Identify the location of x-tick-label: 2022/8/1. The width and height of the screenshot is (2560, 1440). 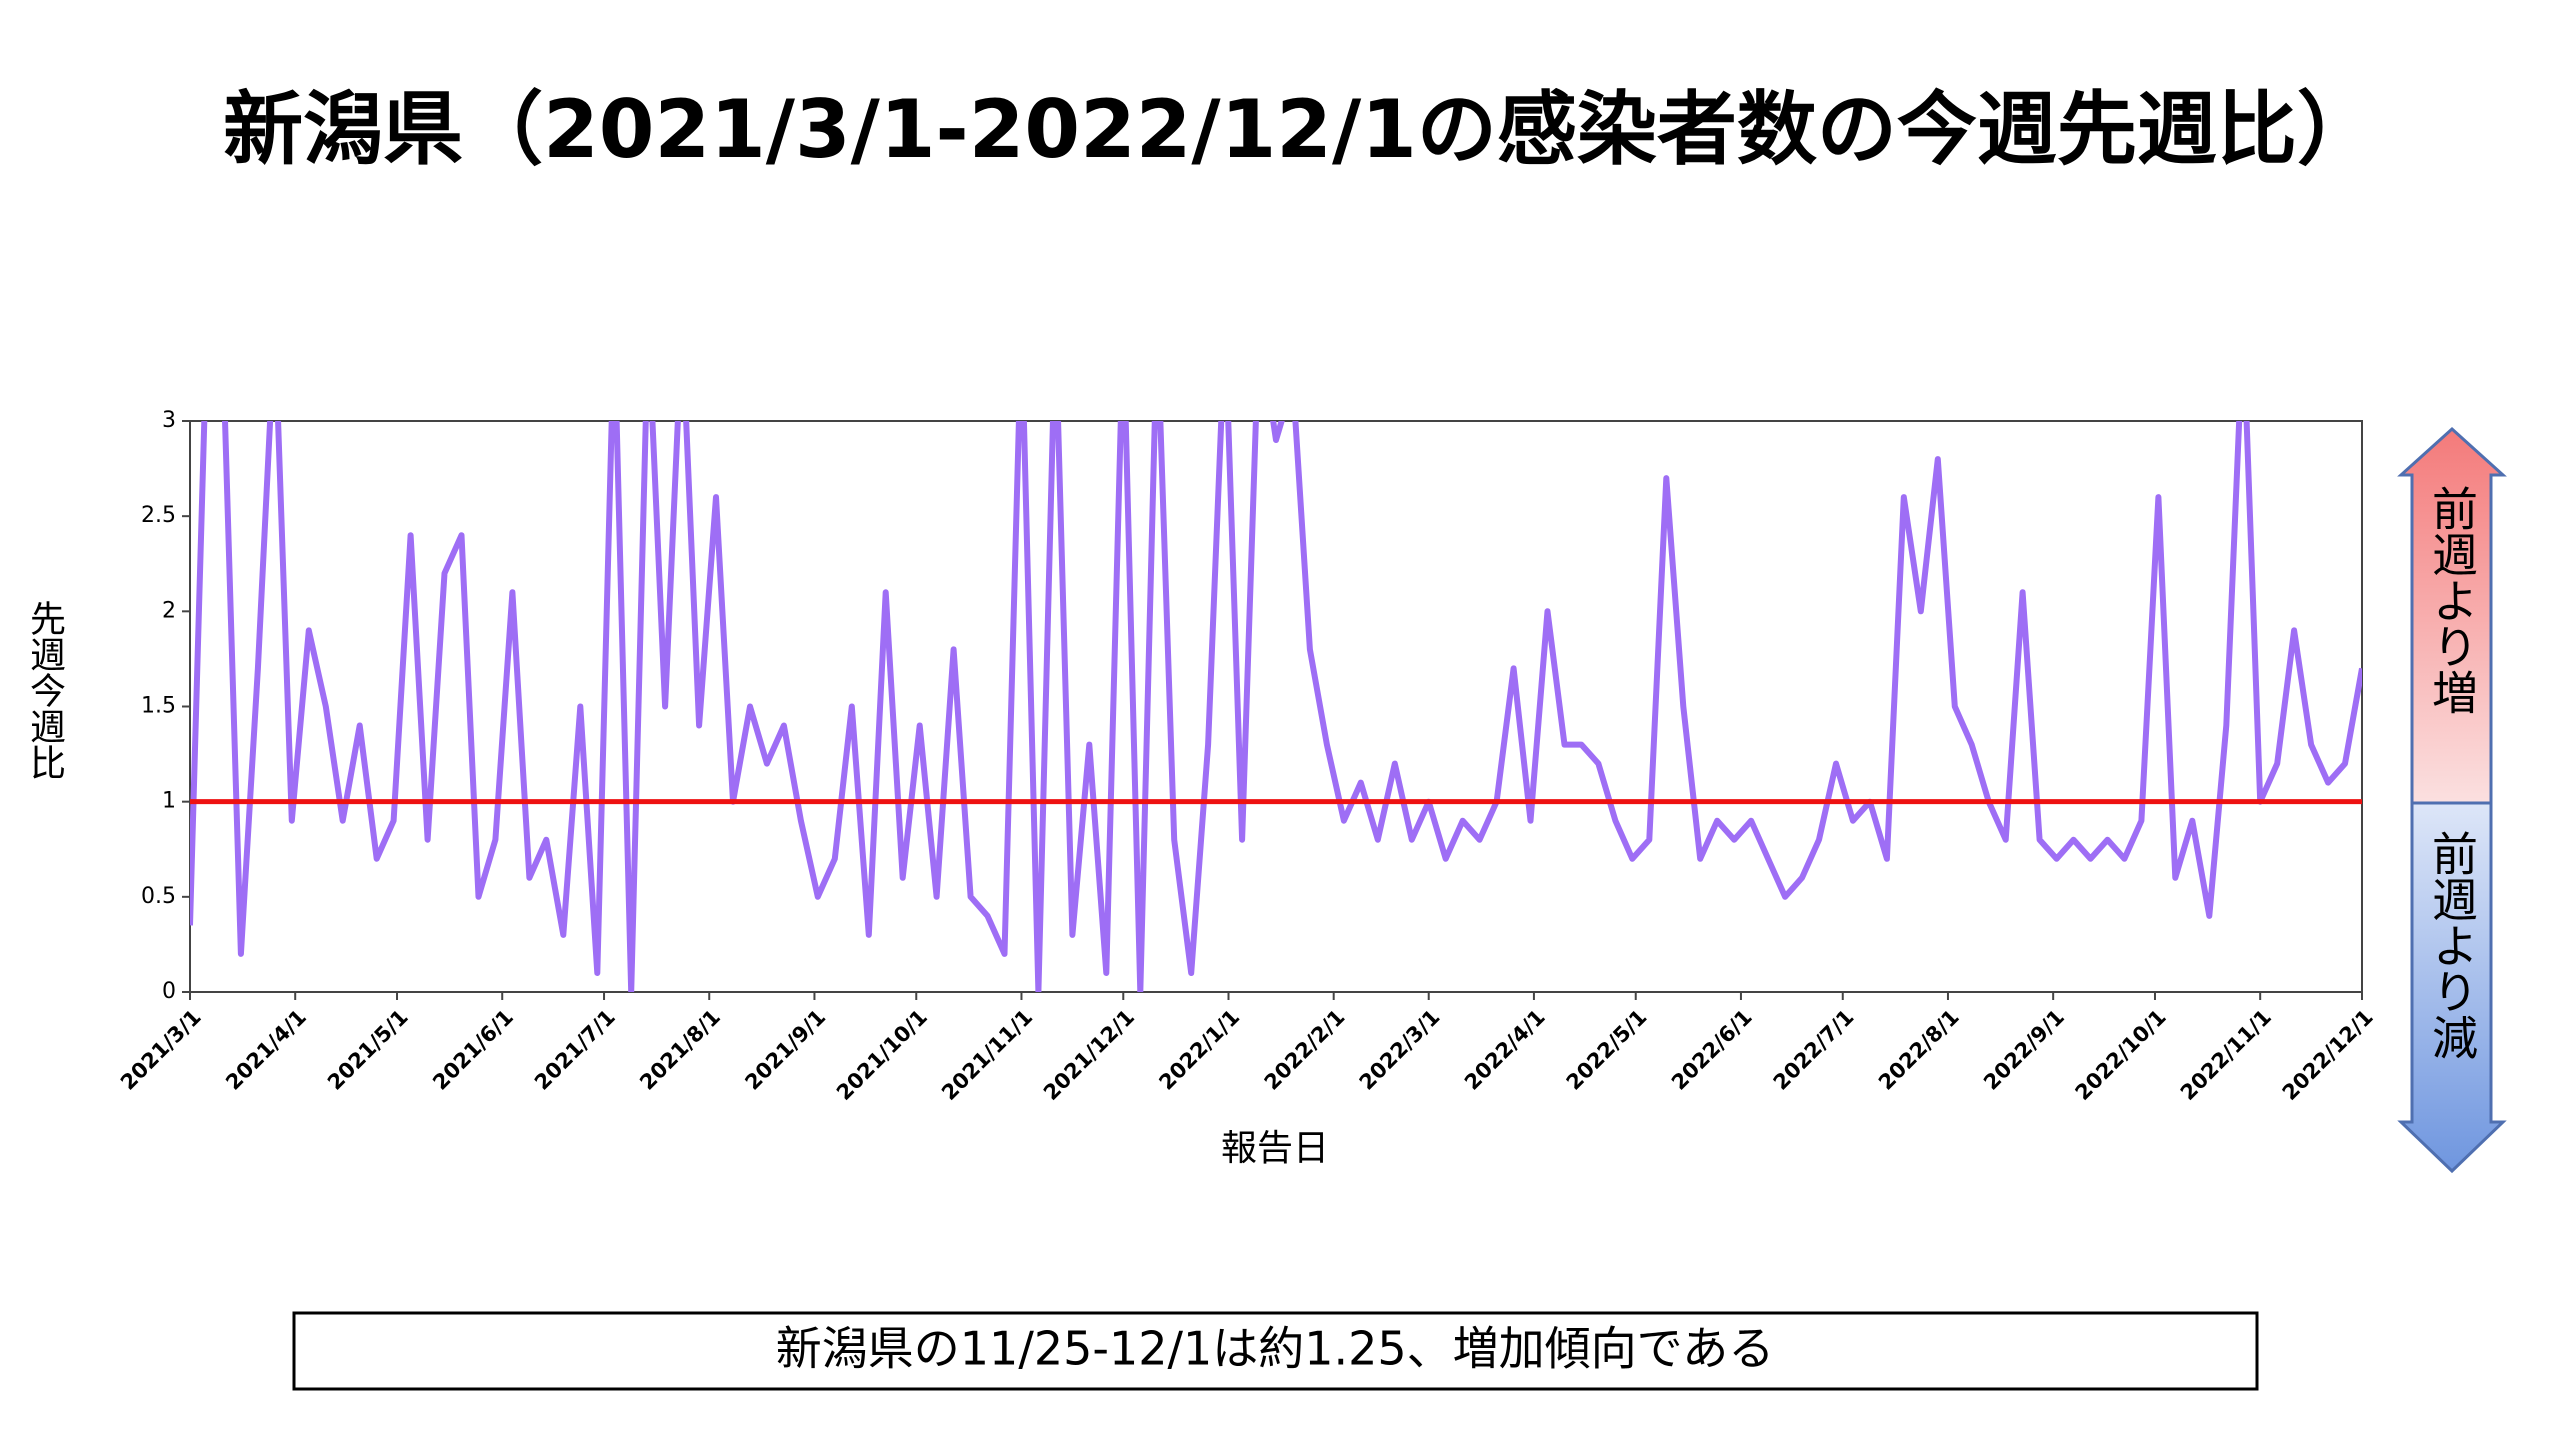
(1919, 1050).